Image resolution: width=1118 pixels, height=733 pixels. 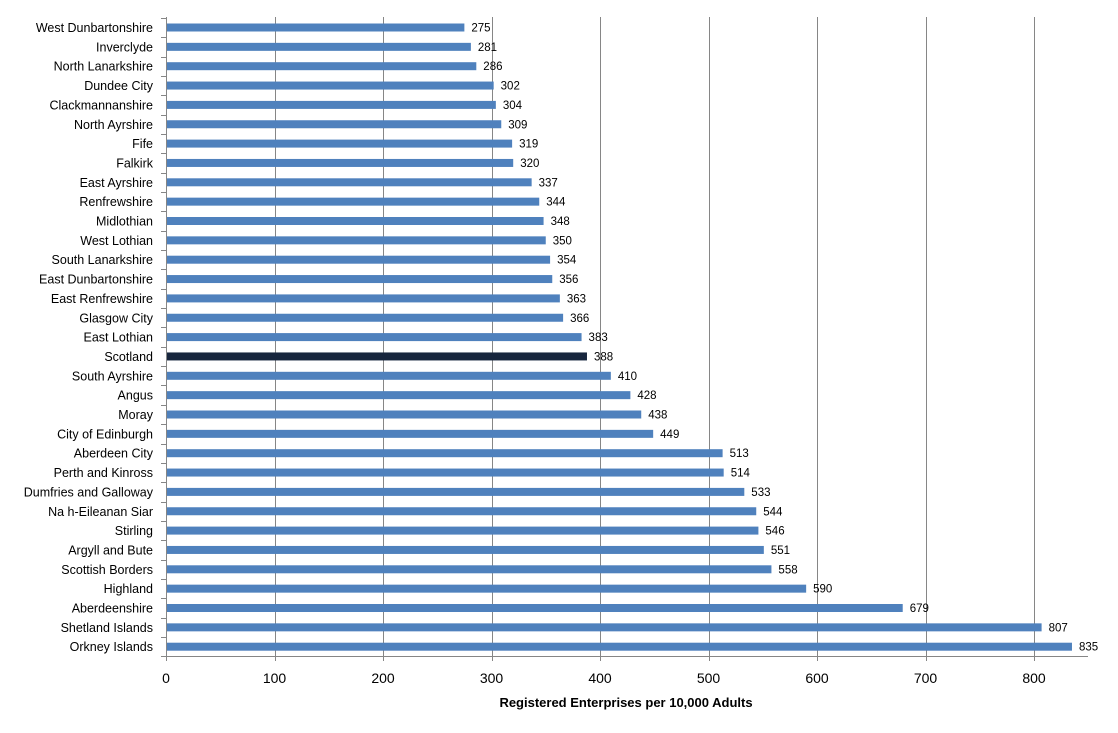 What do you see at coordinates (166, 678) in the screenshot?
I see `x-tick-label: 0` at bounding box center [166, 678].